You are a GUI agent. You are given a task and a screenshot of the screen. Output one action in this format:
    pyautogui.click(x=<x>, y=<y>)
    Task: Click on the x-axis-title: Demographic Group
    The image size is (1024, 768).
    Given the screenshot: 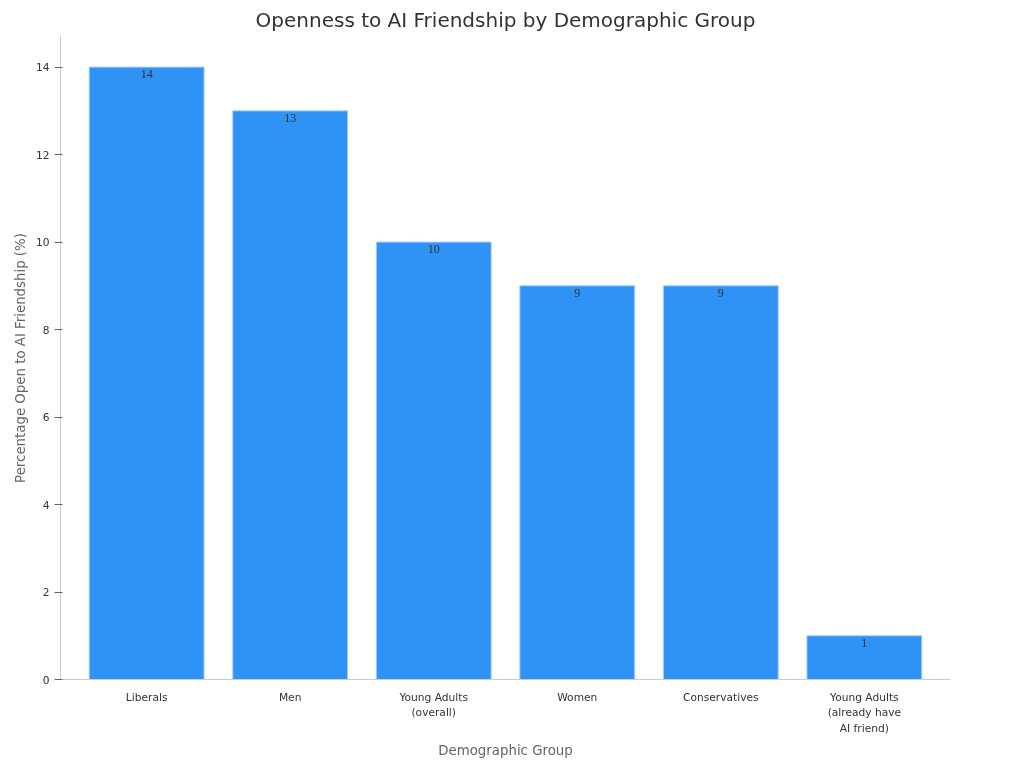 What is the action you would take?
    pyautogui.click(x=505, y=750)
    